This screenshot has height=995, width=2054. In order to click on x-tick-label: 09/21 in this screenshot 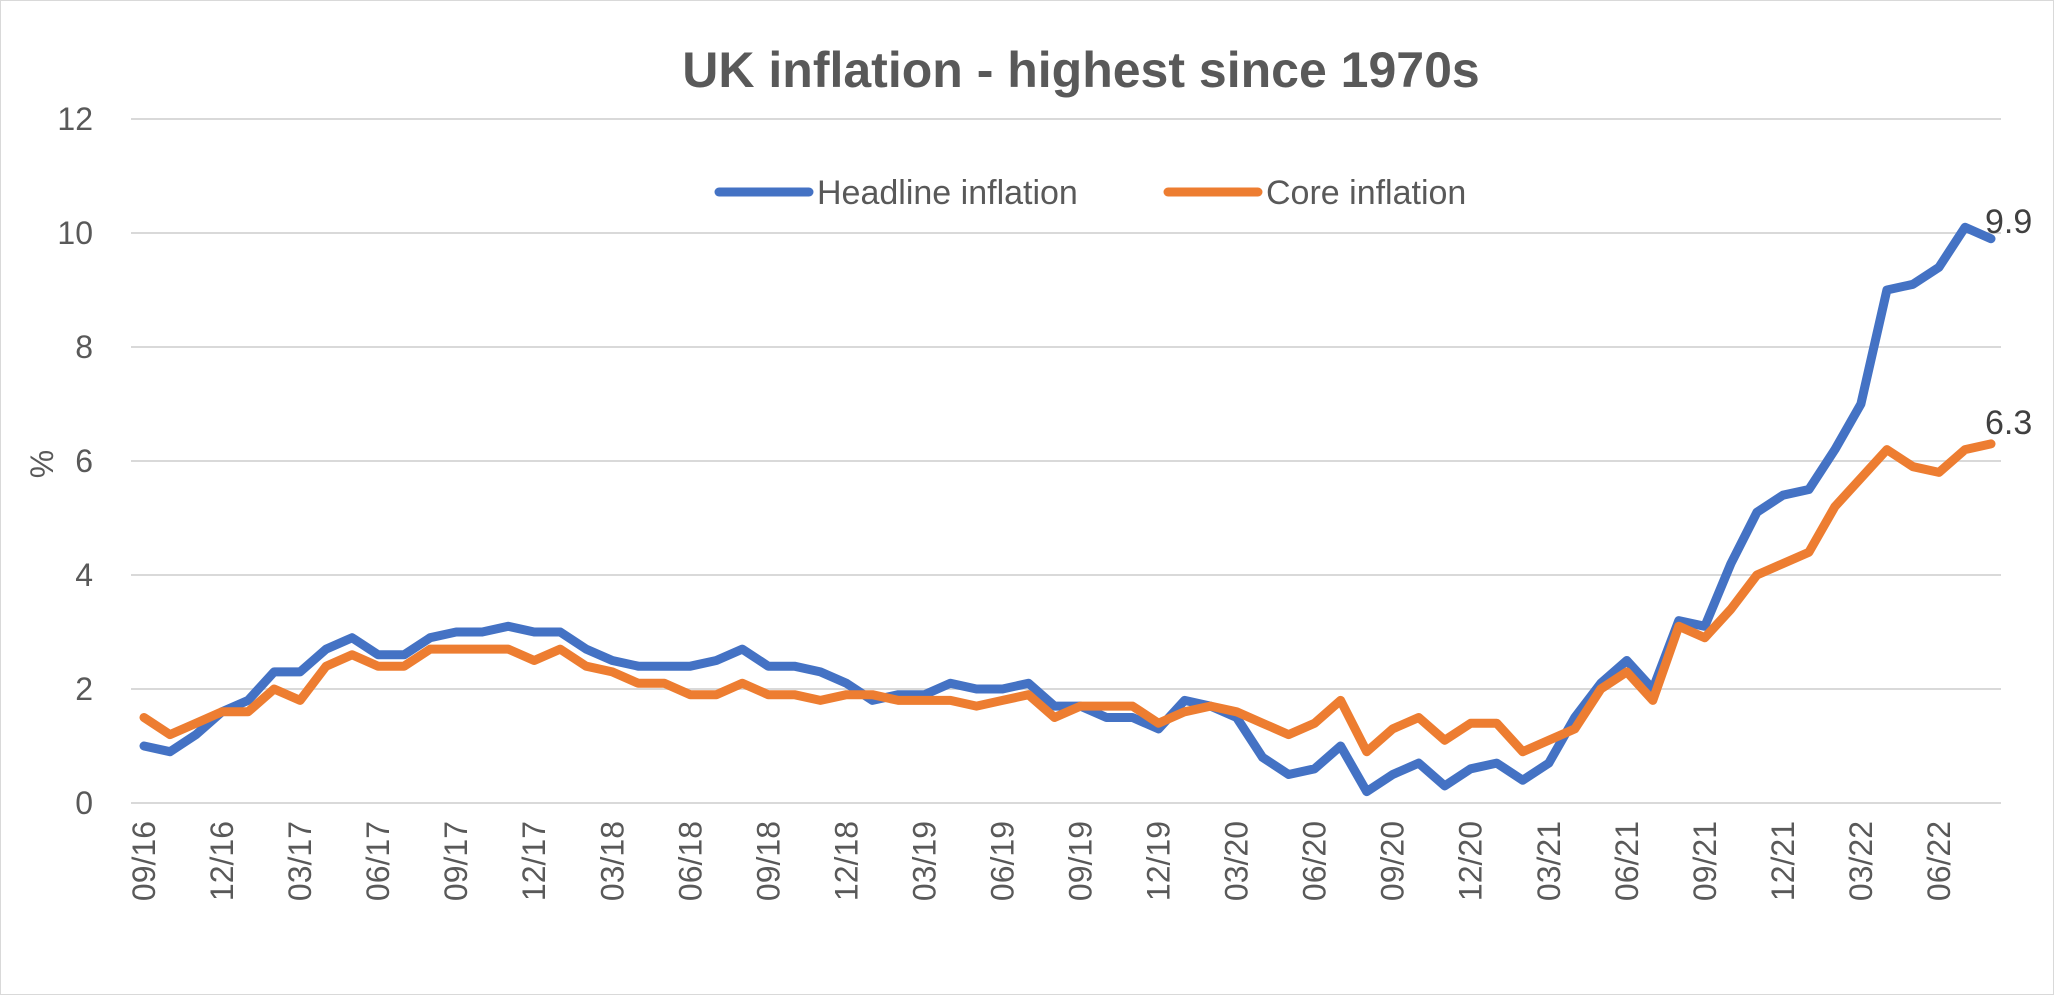, I will do `click(1705, 861)`.